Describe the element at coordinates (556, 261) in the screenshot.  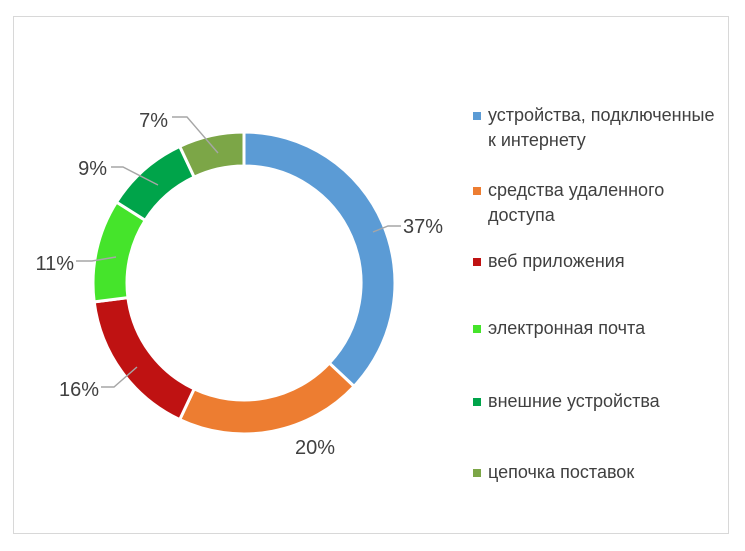
I see `legend-label: веб приложения` at that location.